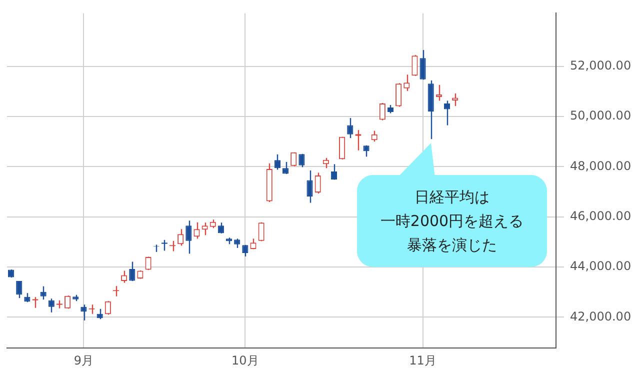 Image resolution: width=634 pixels, height=383 pixels. What do you see at coordinates (601, 316) in the screenshot?
I see `y-tick-label: 42,000.00` at bounding box center [601, 316].